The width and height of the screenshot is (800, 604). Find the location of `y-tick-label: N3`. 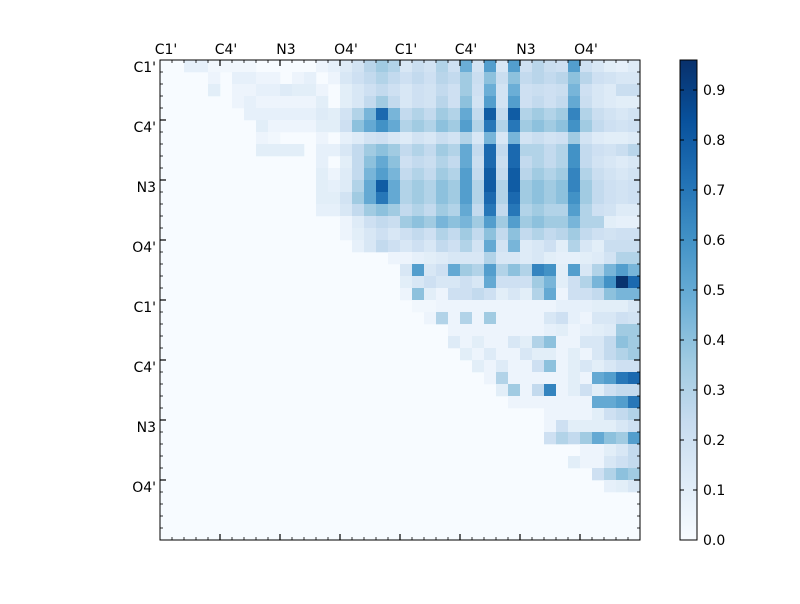

y-tick-label: N3 is located at coordinates (146, 428).